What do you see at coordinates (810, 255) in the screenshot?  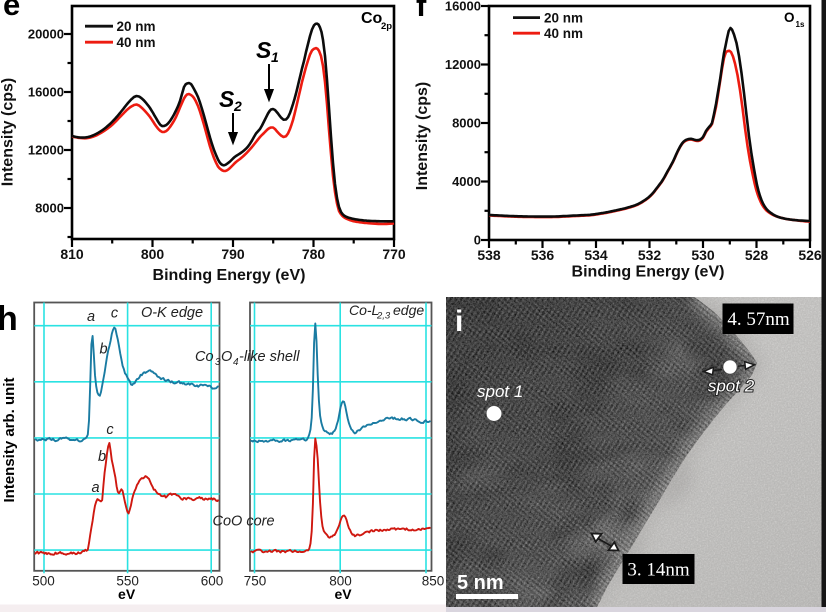 I see `svg-text: 526` at bounding box center [810, 255].